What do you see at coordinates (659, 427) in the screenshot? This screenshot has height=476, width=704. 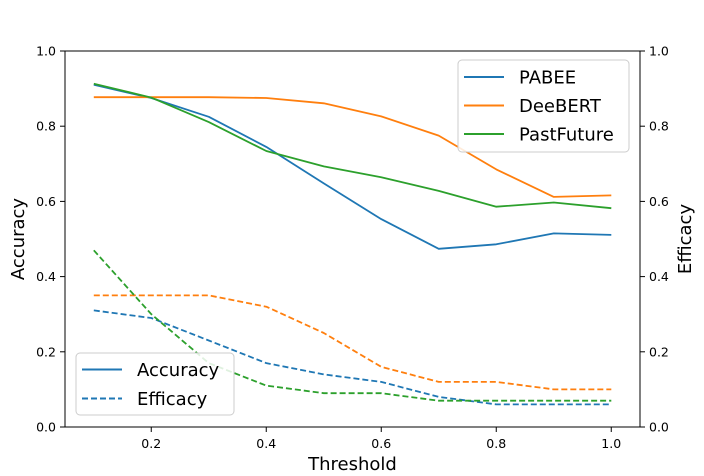 I see `y-tick-label-right: 0.0` at bounding box center [659, 427].